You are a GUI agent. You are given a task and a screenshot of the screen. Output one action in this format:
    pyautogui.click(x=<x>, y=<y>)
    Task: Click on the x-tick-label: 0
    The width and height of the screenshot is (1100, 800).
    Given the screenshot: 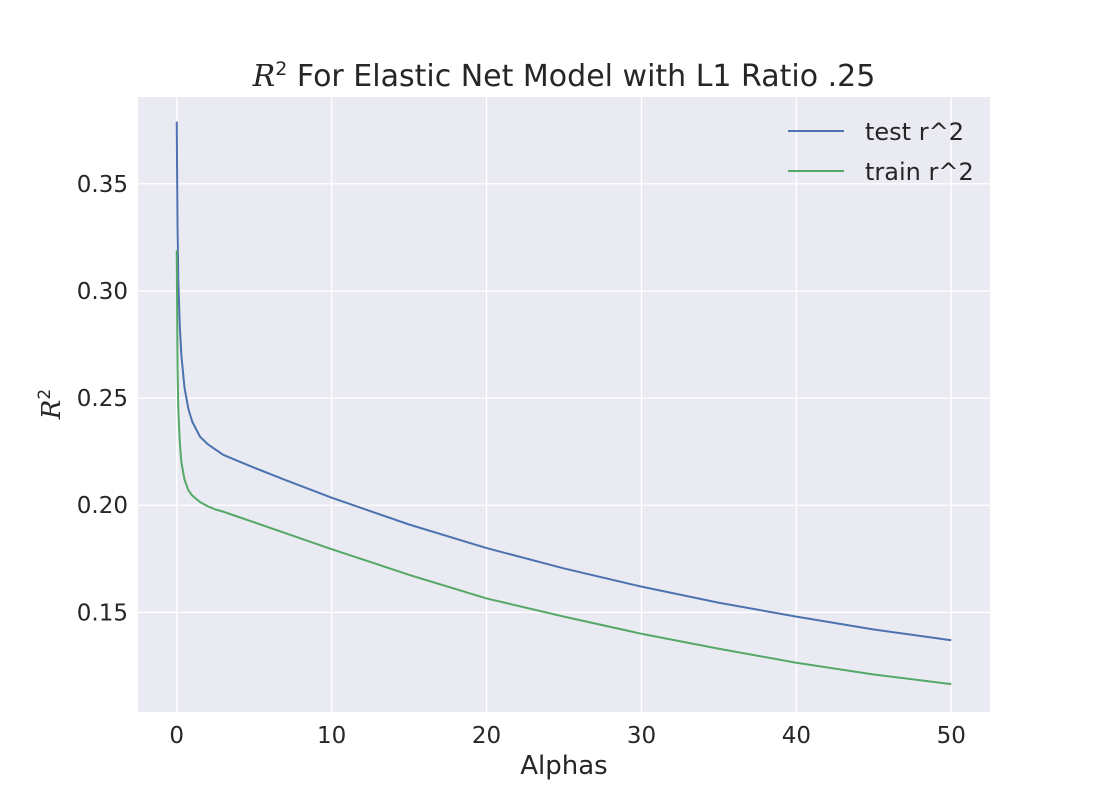 What is the action you would take?
    pyautogui.click(x=176, y=736)
    